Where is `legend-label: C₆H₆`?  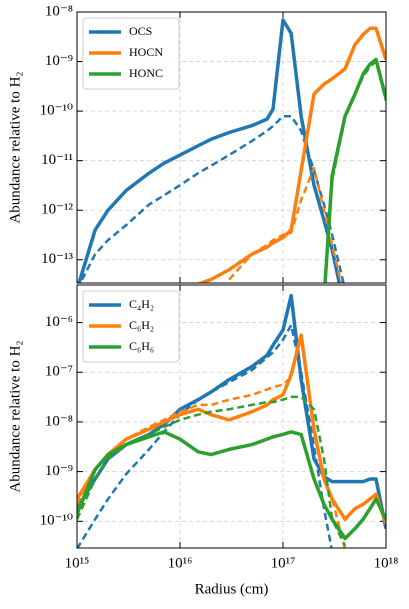
legend-label: C₆H₆ is located at coordinates (141, 346).